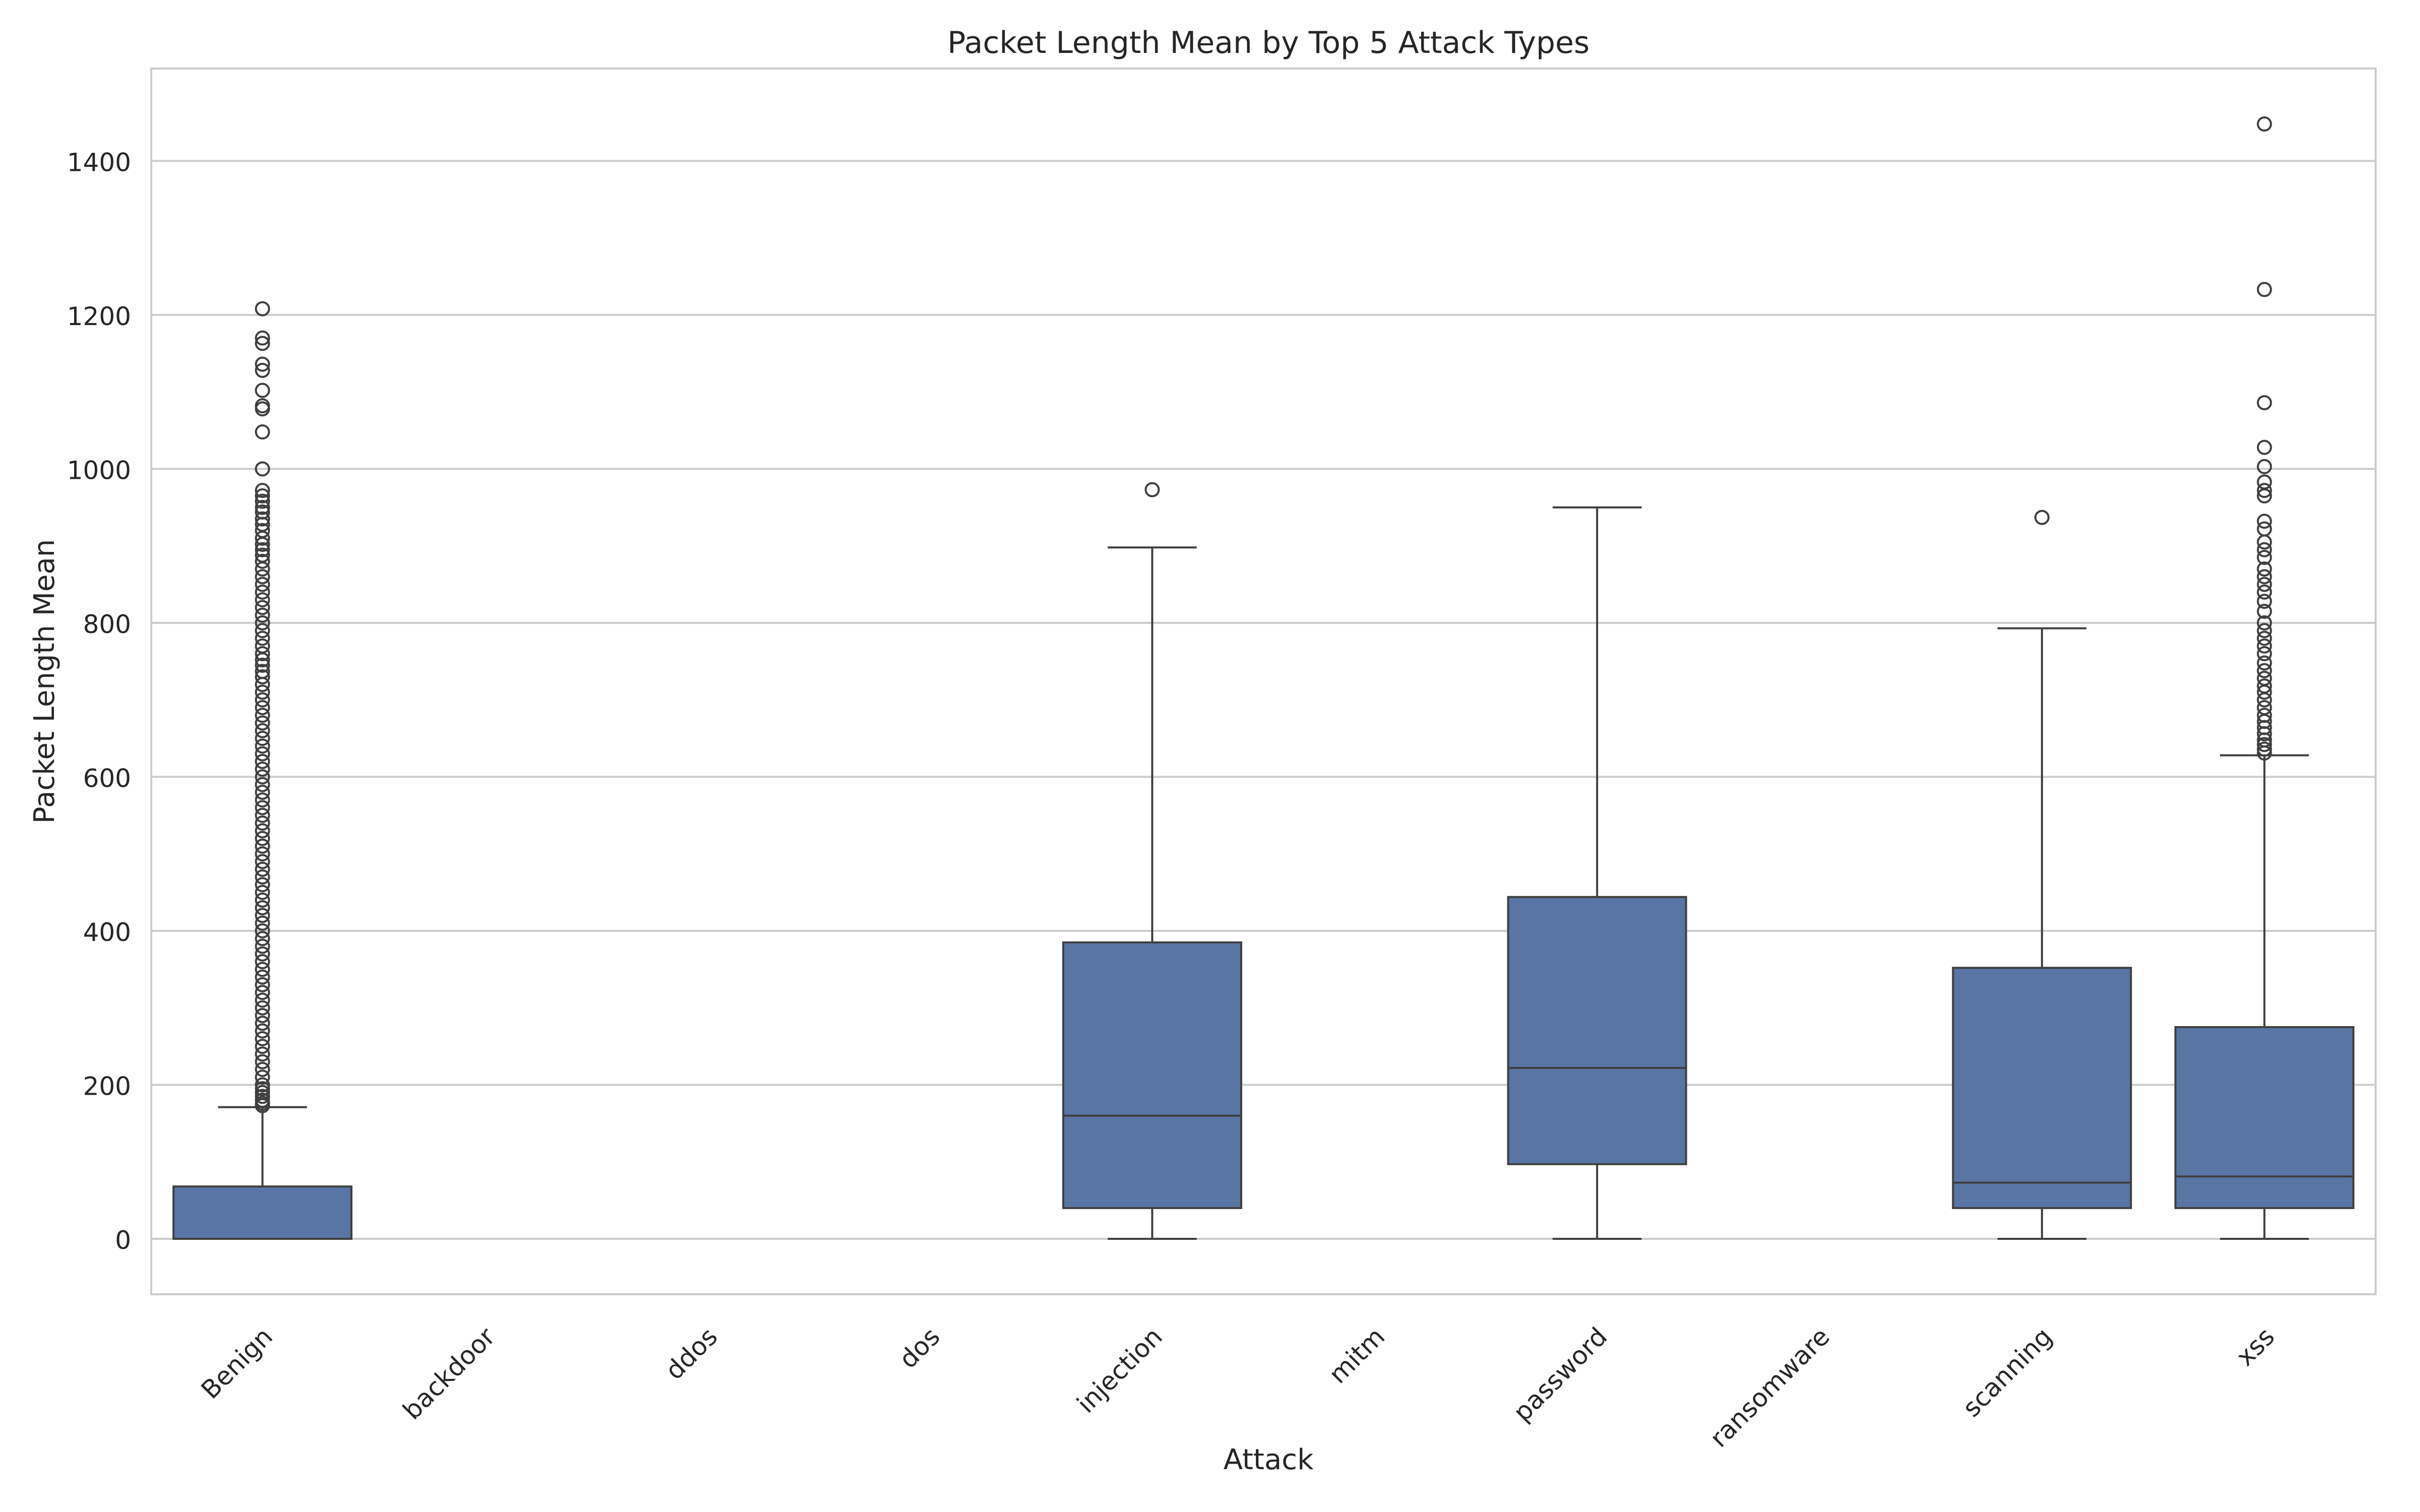  I want to click on chart-title: Packet Length Mean by Top 5 Attack Types, so click(1268, 42).